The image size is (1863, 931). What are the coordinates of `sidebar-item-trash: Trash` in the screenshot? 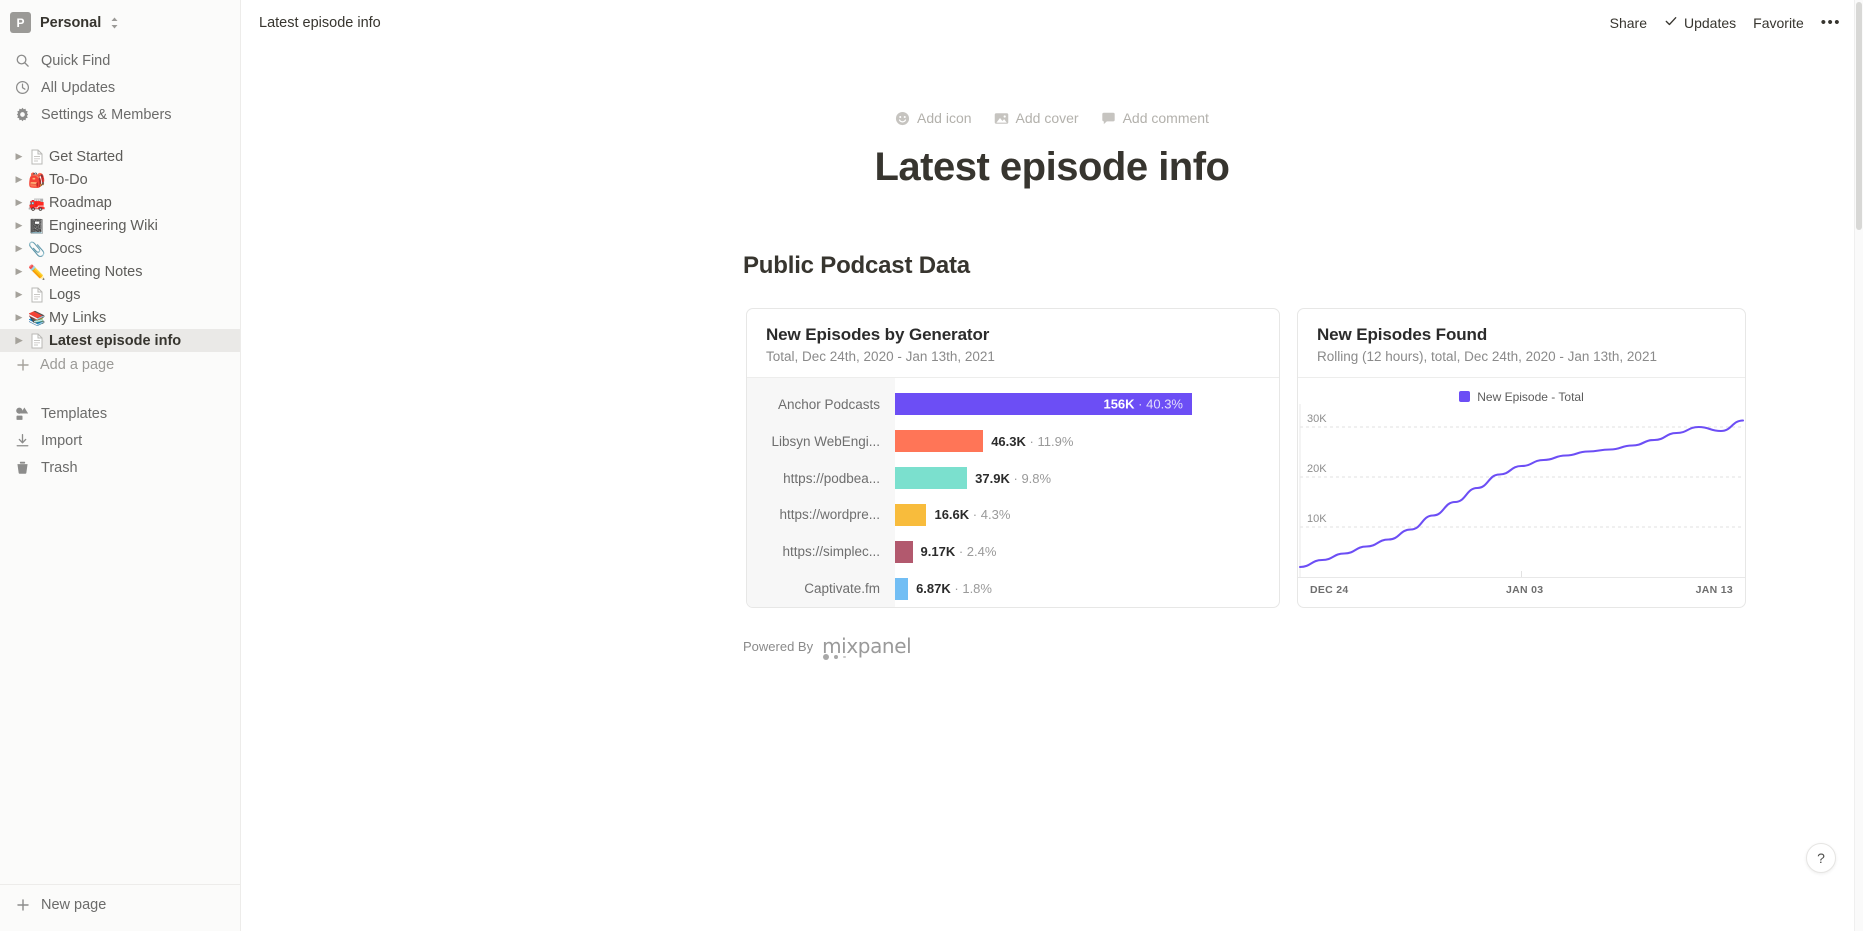 It's located at (120, 467).